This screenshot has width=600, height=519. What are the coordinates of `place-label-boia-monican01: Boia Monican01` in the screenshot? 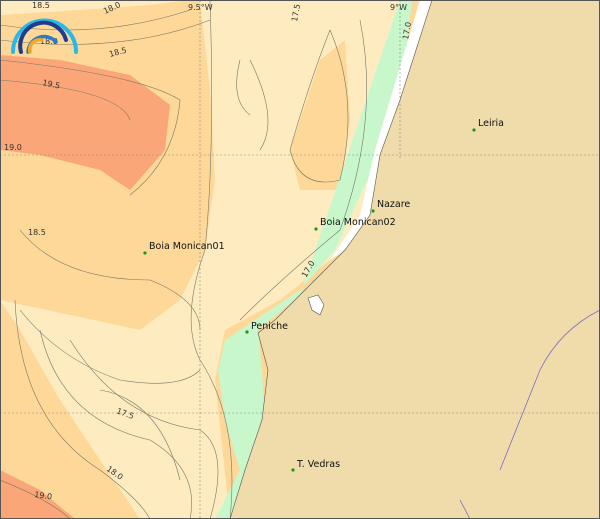 It's located at (187, 246).